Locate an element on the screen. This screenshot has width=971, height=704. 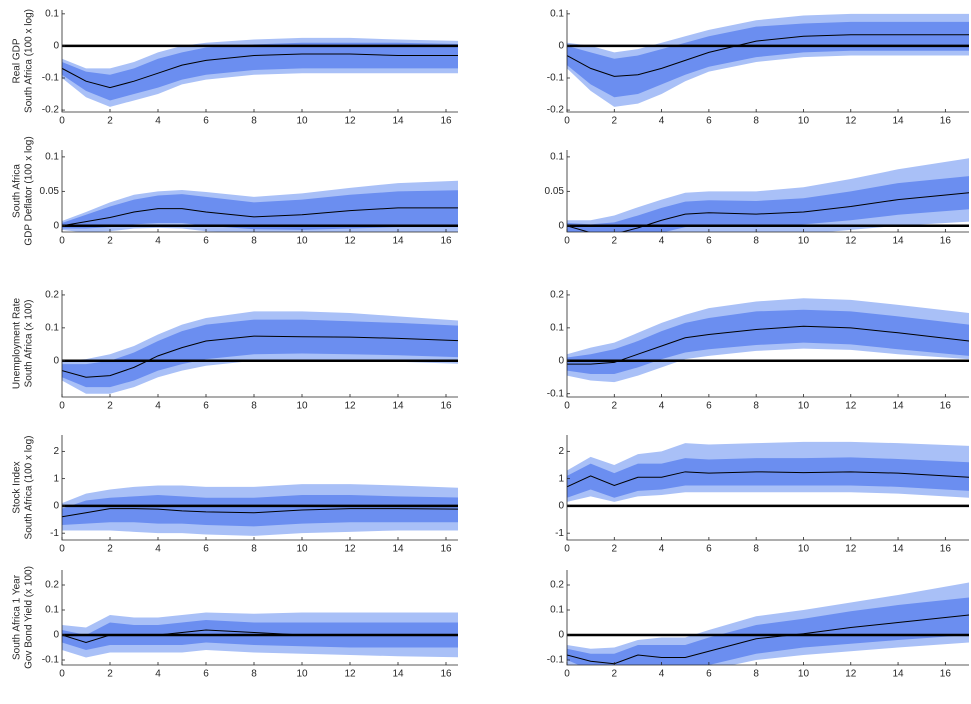
panel: 0 2 4 6 8 10 12 14 16 -0.2 -0.1 0 0.1 is located at coordinates (758, 67).